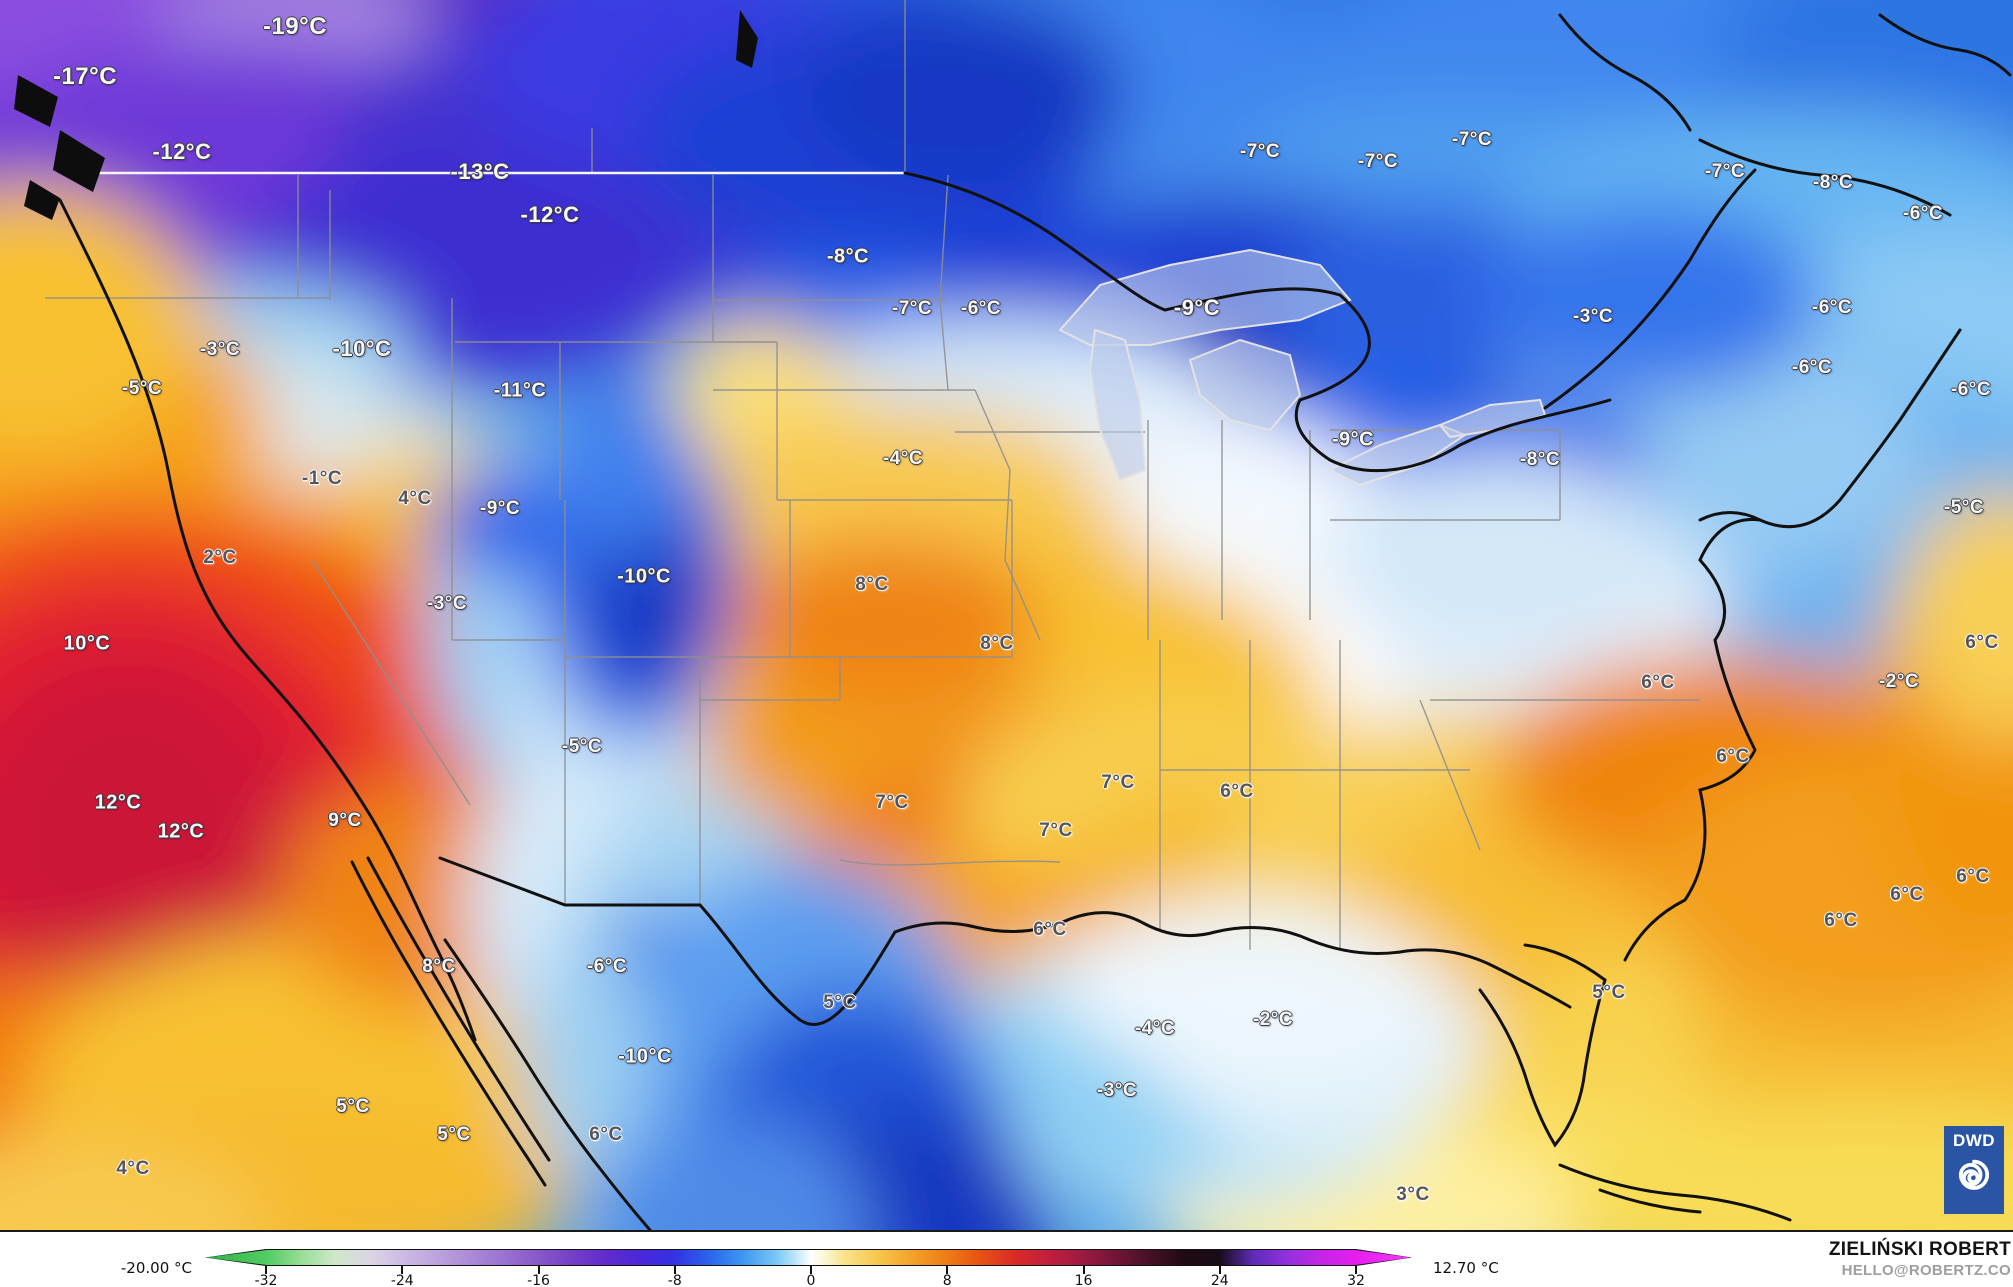 The height and width of the screenshot is (1287, 2013). Describe the element at coordinates (1219, 1280) in the screenshot. I see `colorbar-tick-label: 24` at that location.